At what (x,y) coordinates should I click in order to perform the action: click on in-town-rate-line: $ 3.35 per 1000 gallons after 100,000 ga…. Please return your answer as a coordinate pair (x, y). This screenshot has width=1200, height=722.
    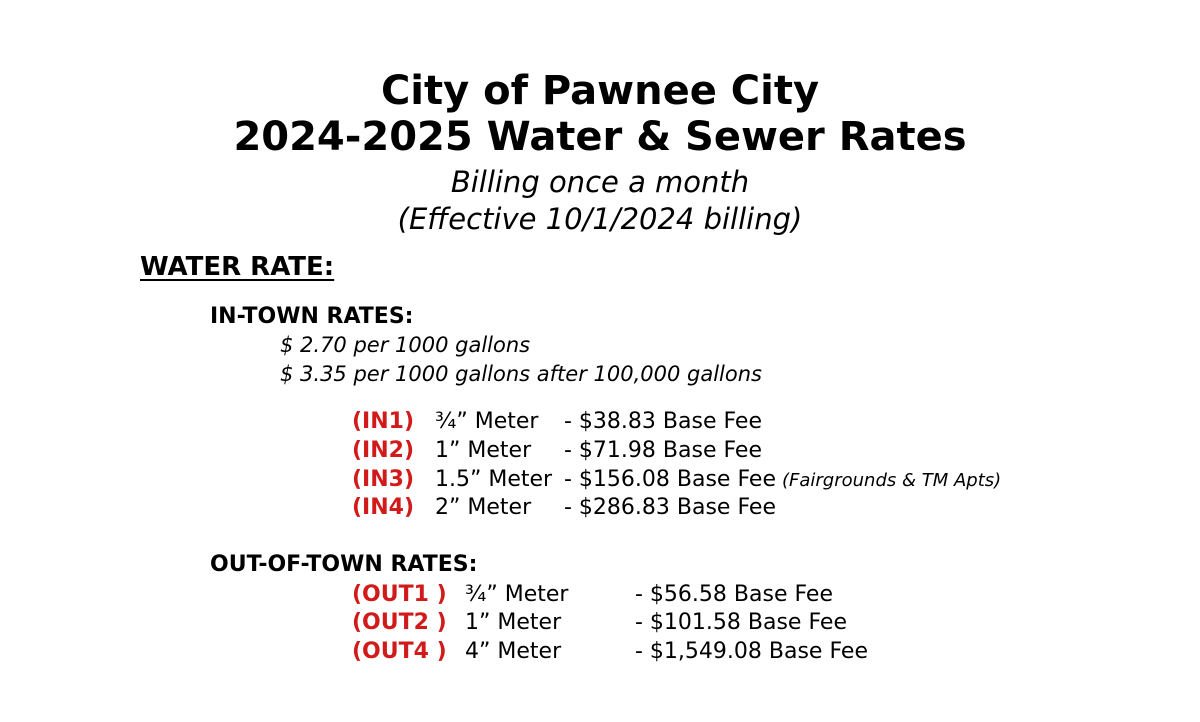
    Looking at the image, I should click on (521, 374).